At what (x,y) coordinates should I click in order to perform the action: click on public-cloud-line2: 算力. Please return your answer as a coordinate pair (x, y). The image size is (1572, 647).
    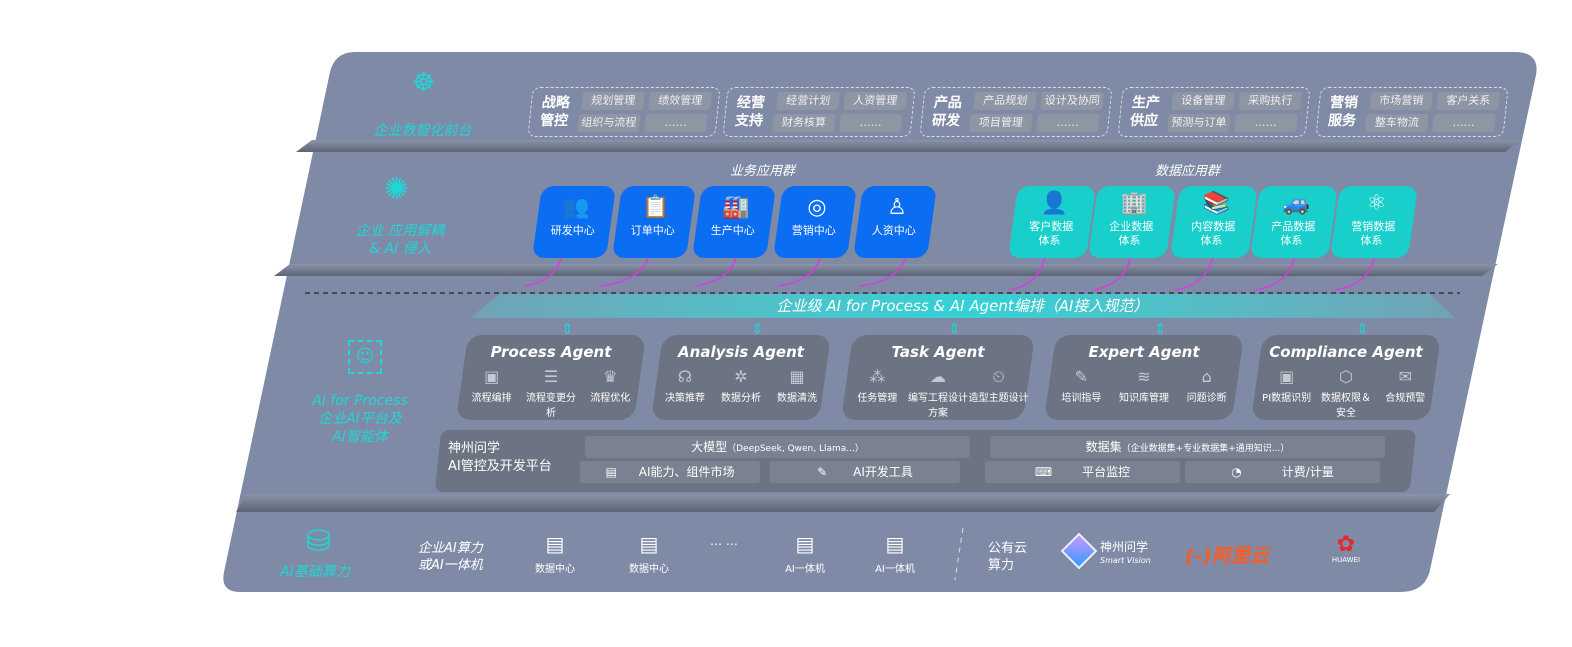
    Looking at the image, I should click on (1001, 565).